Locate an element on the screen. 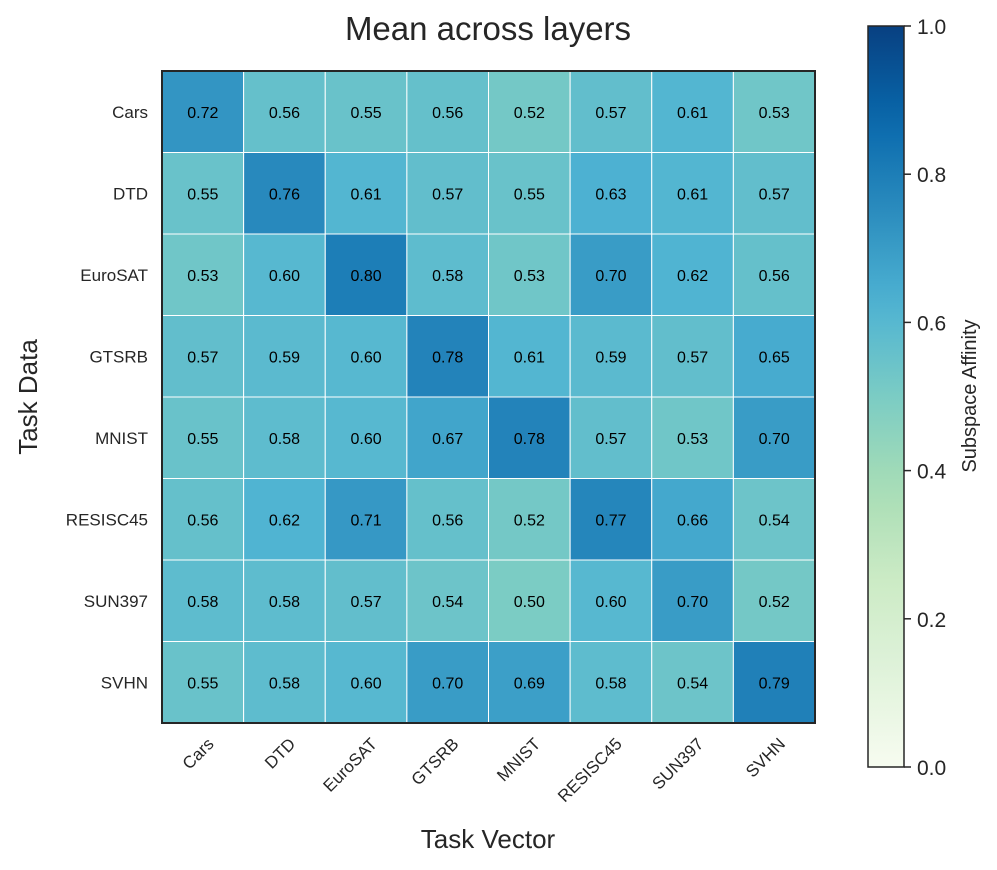 This screenshot has width=997, height=870. y-tick-label: MNIST is located at coordinates (121, 438).